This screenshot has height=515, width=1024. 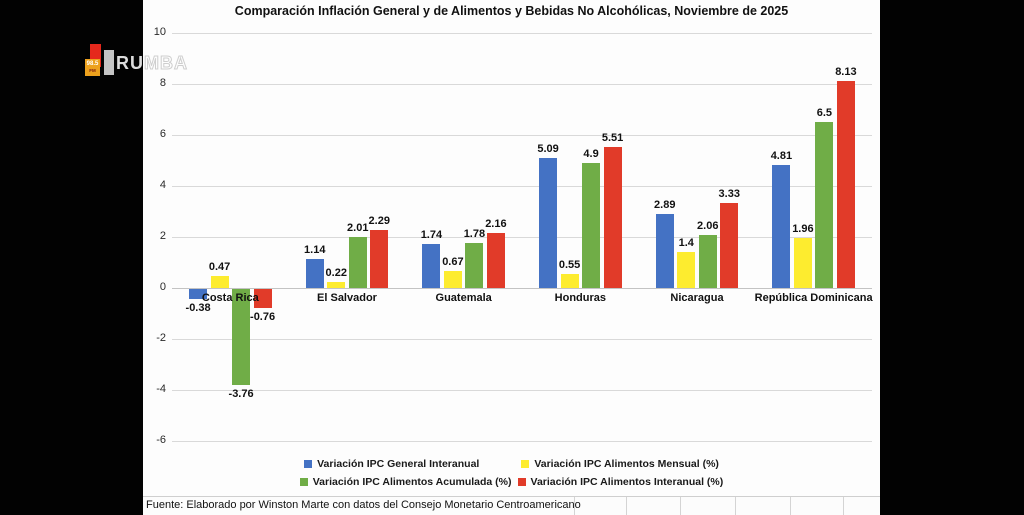 What do you see at coordinates (627, 482) in the screenshot?
I see `legend-label: Variación IPC Alimentos Interanual (%)` at bounding box center [627, 482].